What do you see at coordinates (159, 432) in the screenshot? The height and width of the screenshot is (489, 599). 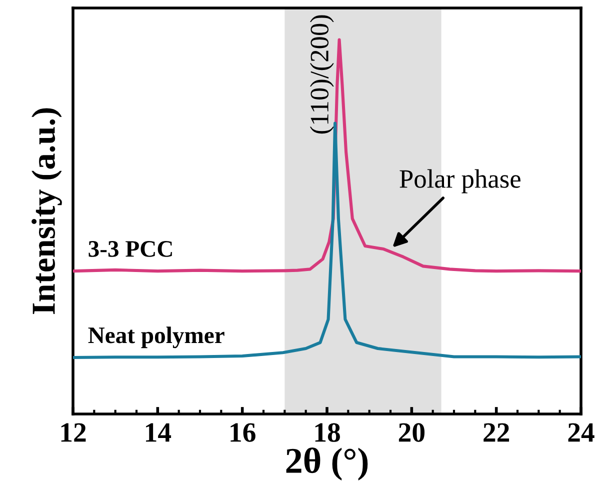 I see `x-tick-label: 14` at bounding box center [159, 432].